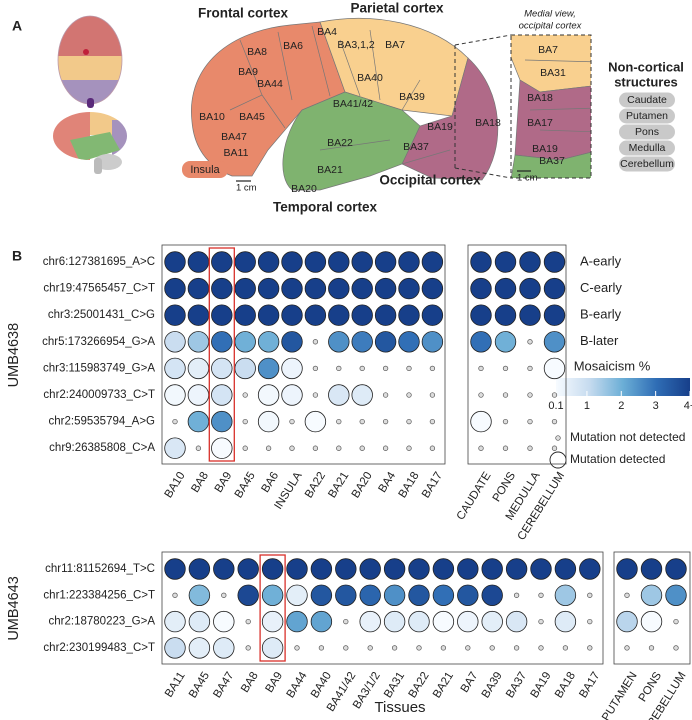 The width and height of the screenshot is (692, 720). I want to click on x-tick-label: BA8, so click(250, 682).